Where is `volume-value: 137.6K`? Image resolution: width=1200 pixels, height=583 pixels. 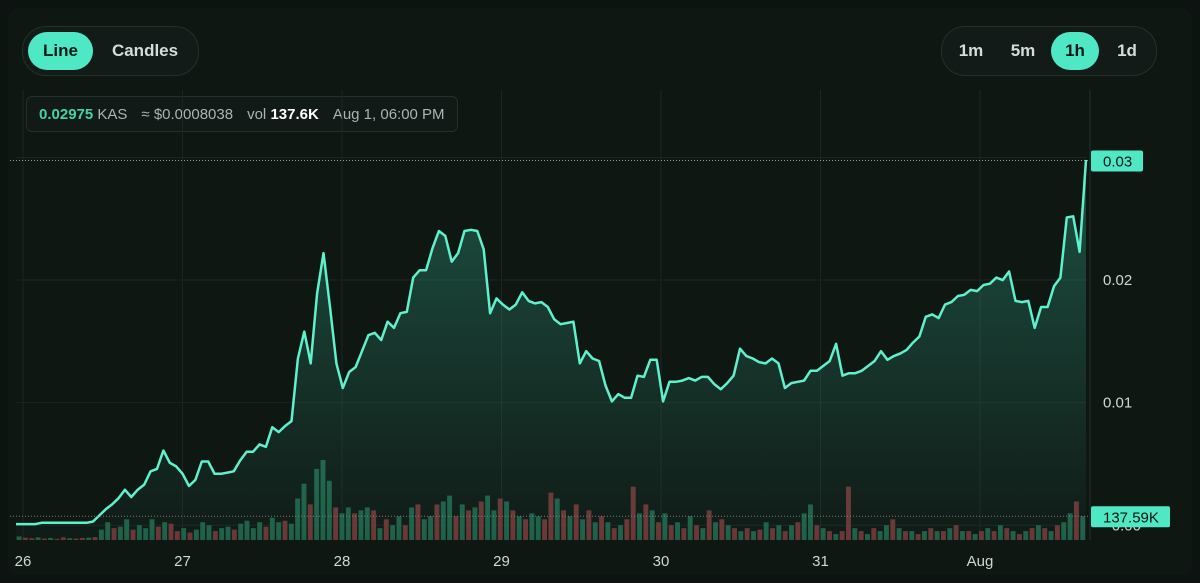
volume-value: 137.6K is located at coordinates (294, 114).